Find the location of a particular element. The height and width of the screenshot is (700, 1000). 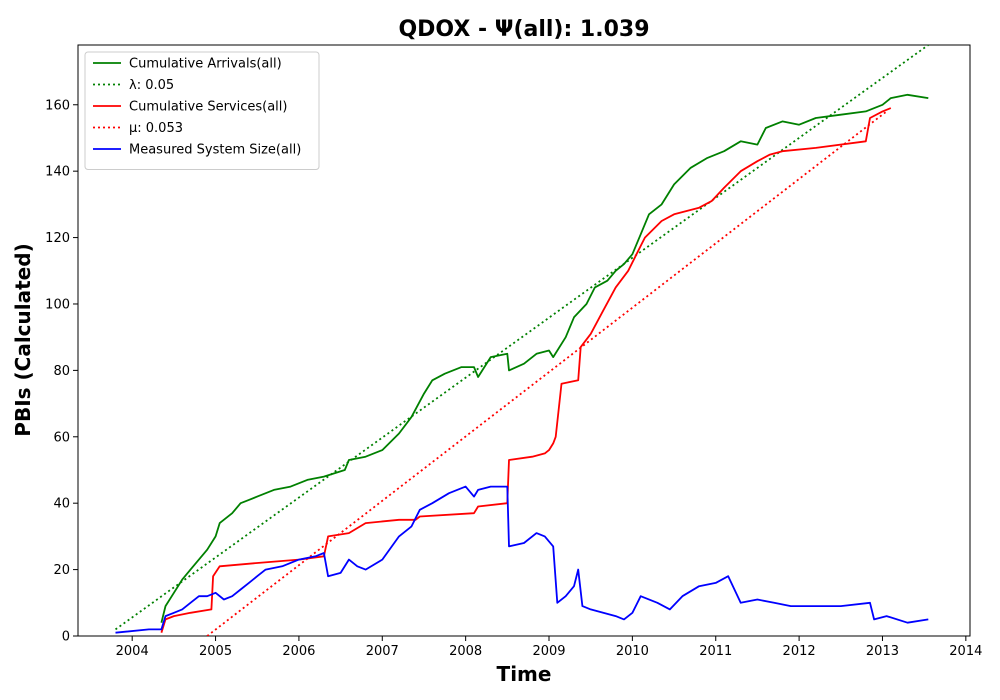

x-tick-label: 2006 is located at coordinates (298, 651).